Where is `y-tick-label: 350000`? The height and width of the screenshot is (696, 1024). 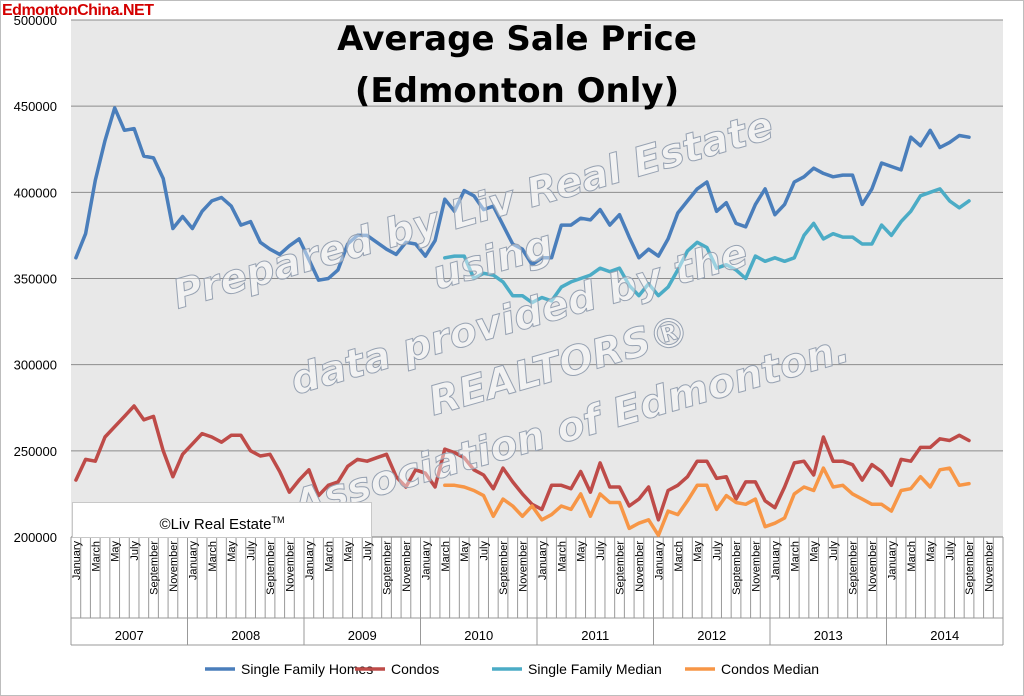 y-tick-label: 350000 is located at coordinates (35, 279).